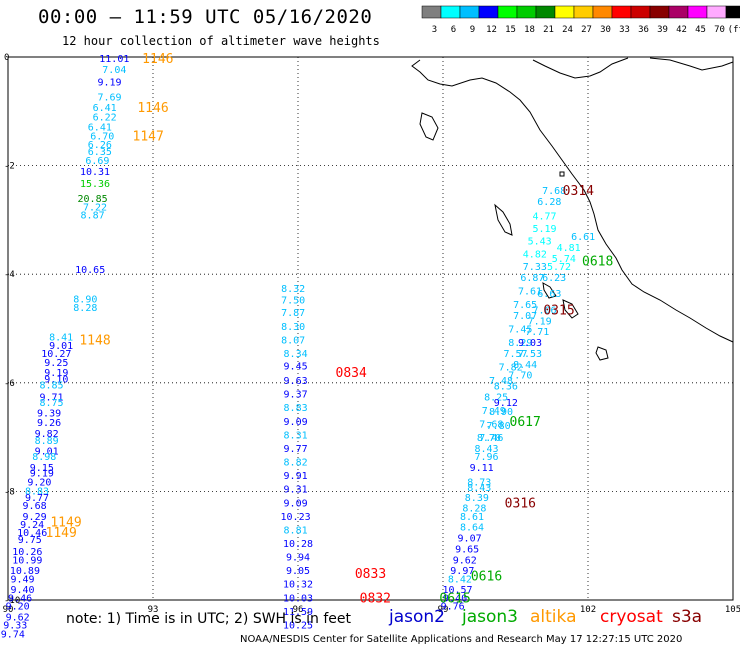 This screenshot has height=650, width=740. What do you see at coordinates (520, 343) in the screenshot?
I see `wave-height-value: 8.29` at bounding box center [520, 343].